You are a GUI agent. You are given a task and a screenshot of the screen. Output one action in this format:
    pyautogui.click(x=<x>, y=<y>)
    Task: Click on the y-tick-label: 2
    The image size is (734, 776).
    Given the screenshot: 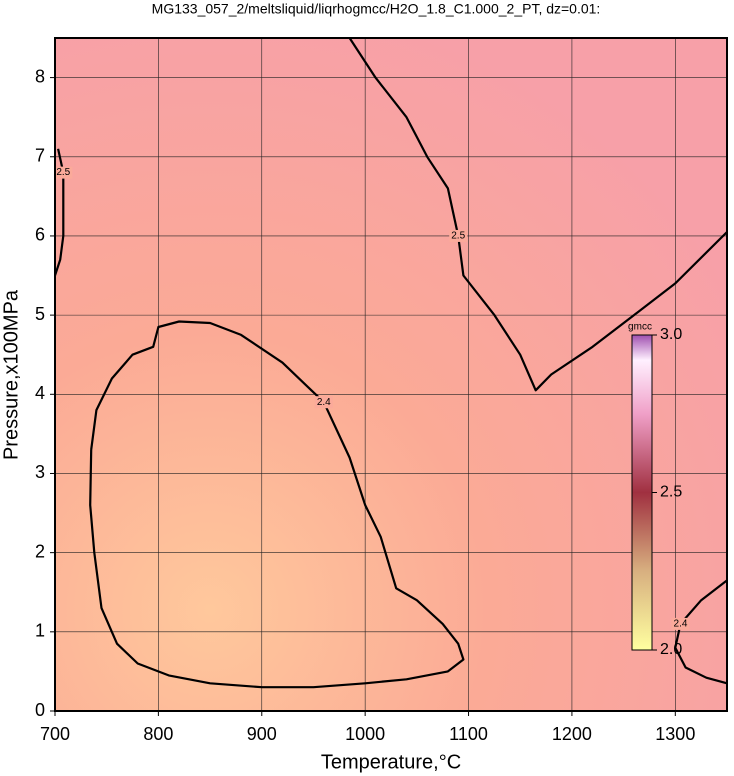 What is the action you would take?
    pyautogui.click(x=40, y=551)
    